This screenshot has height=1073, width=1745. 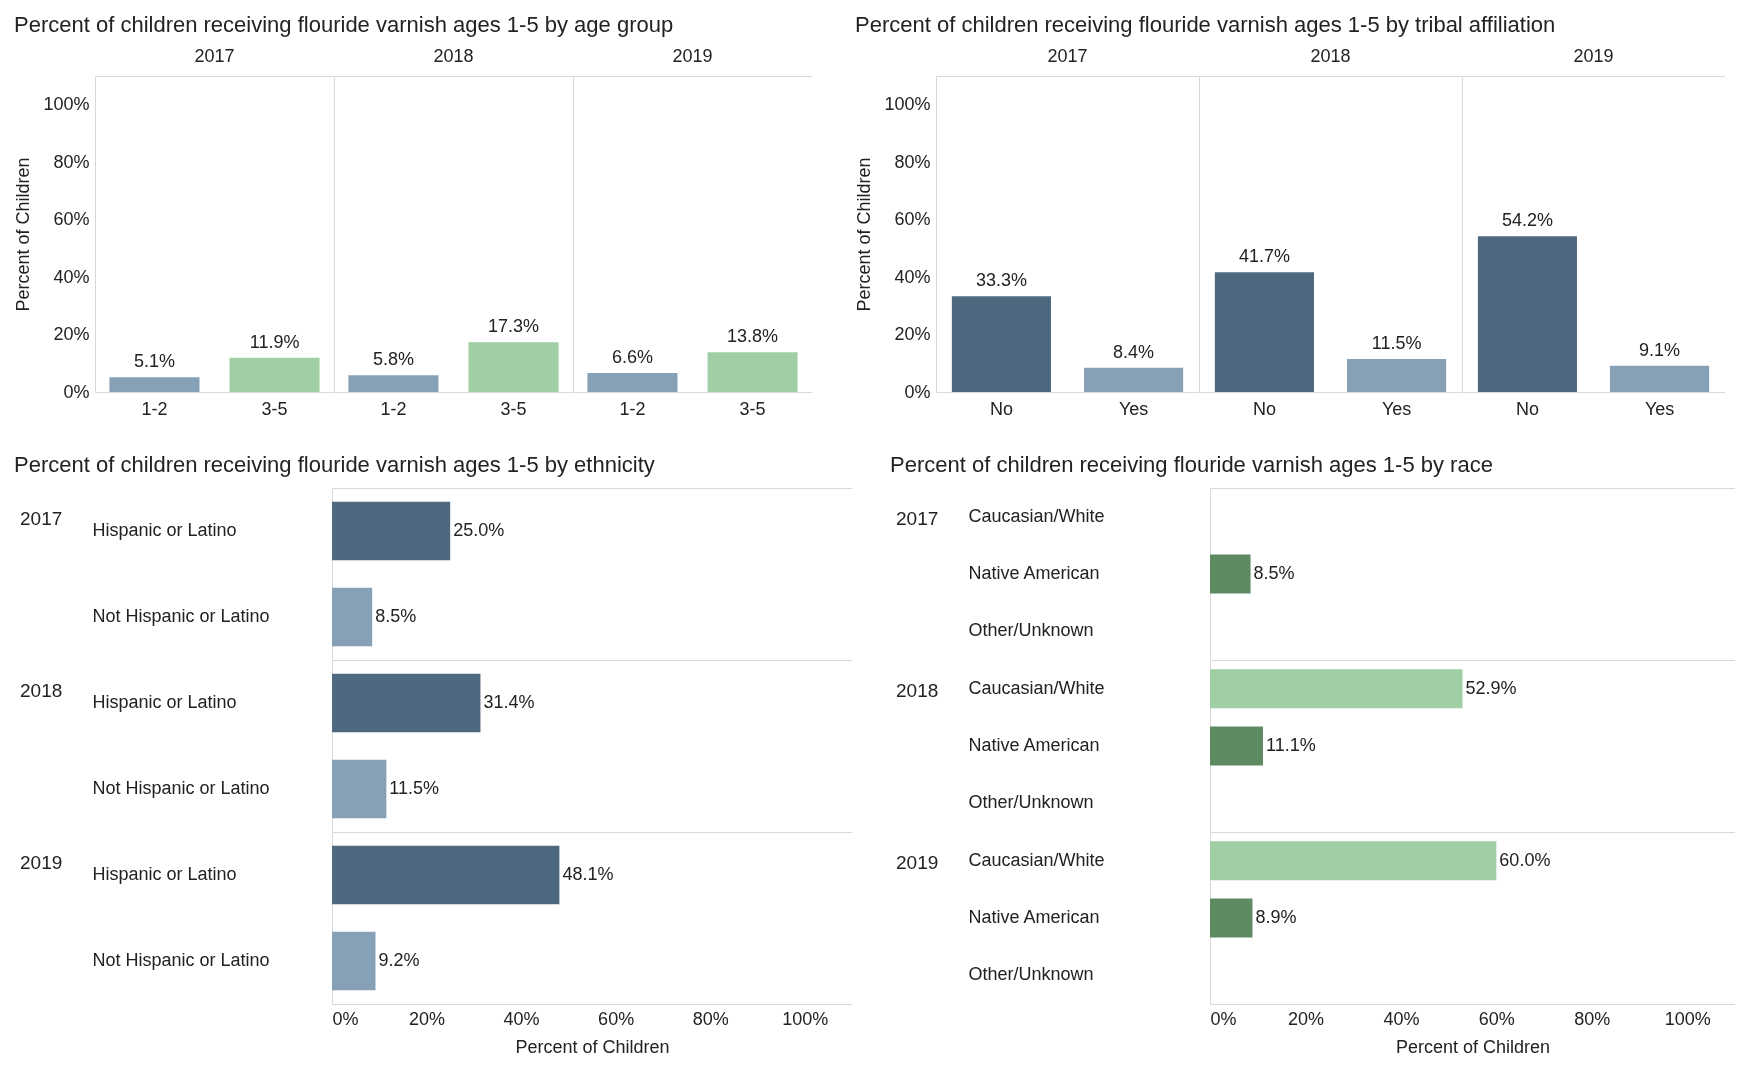 I want to click on data-label: 11.1%, so click(x=1290, y=745).